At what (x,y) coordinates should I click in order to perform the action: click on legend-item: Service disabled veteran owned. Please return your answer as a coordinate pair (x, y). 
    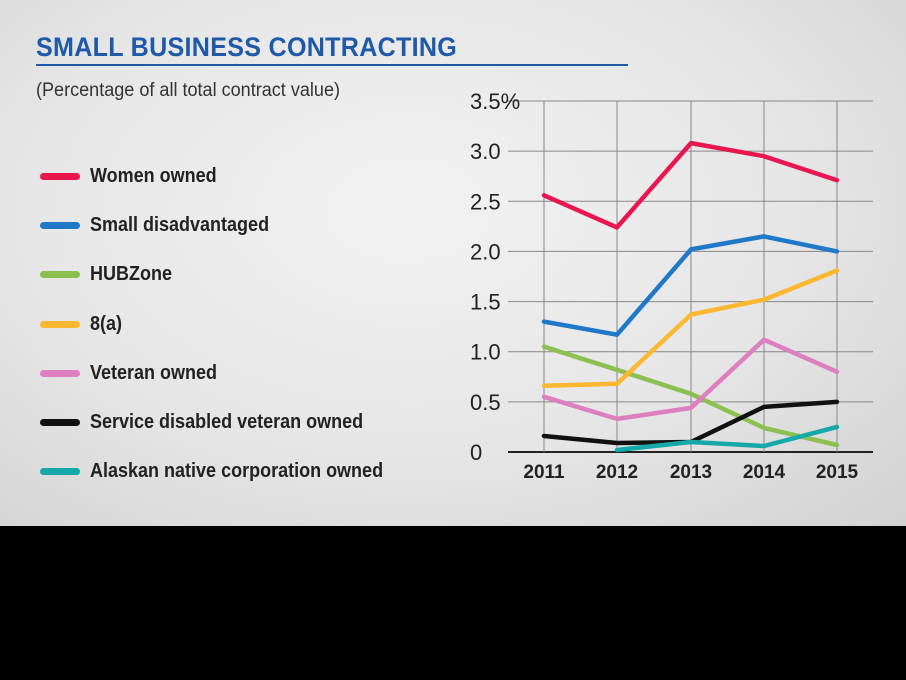
    Looking at the image, I should click on (228, 422).